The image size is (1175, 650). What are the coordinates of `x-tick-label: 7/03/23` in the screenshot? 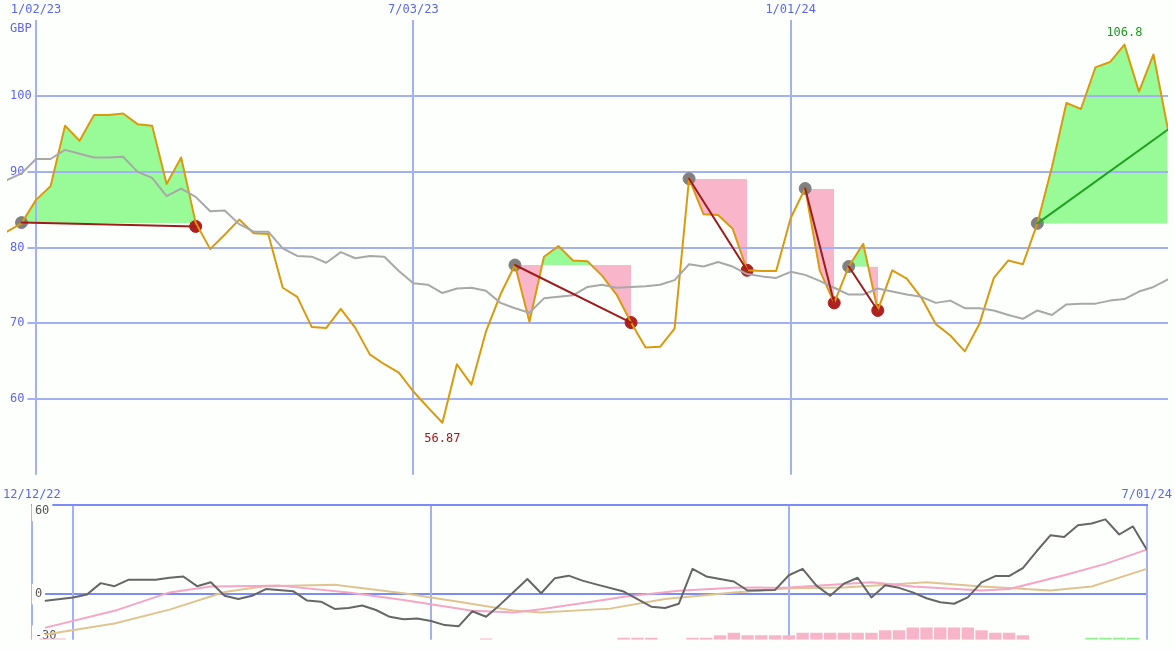 It's located at (413, 9).